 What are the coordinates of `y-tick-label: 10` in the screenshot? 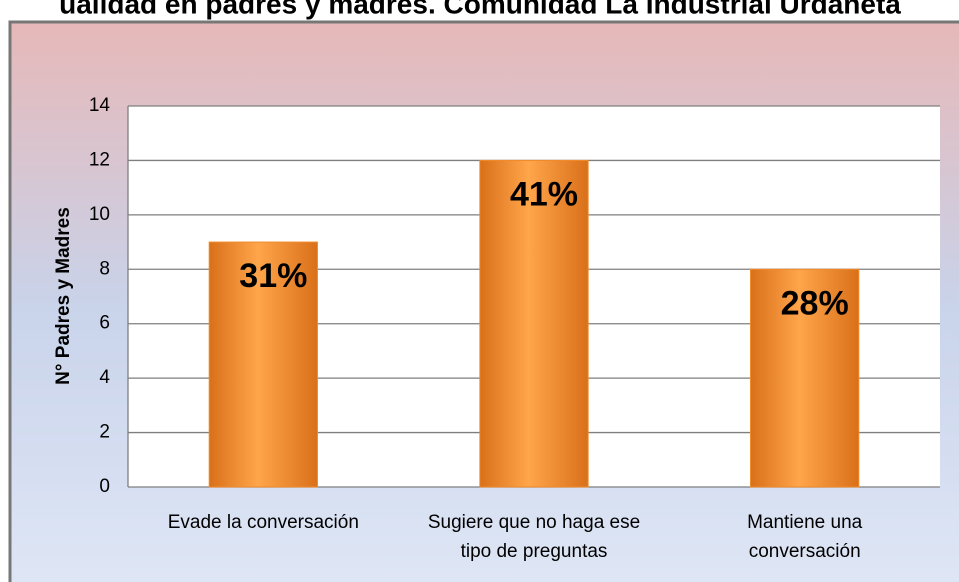 It's located at (99, 214).